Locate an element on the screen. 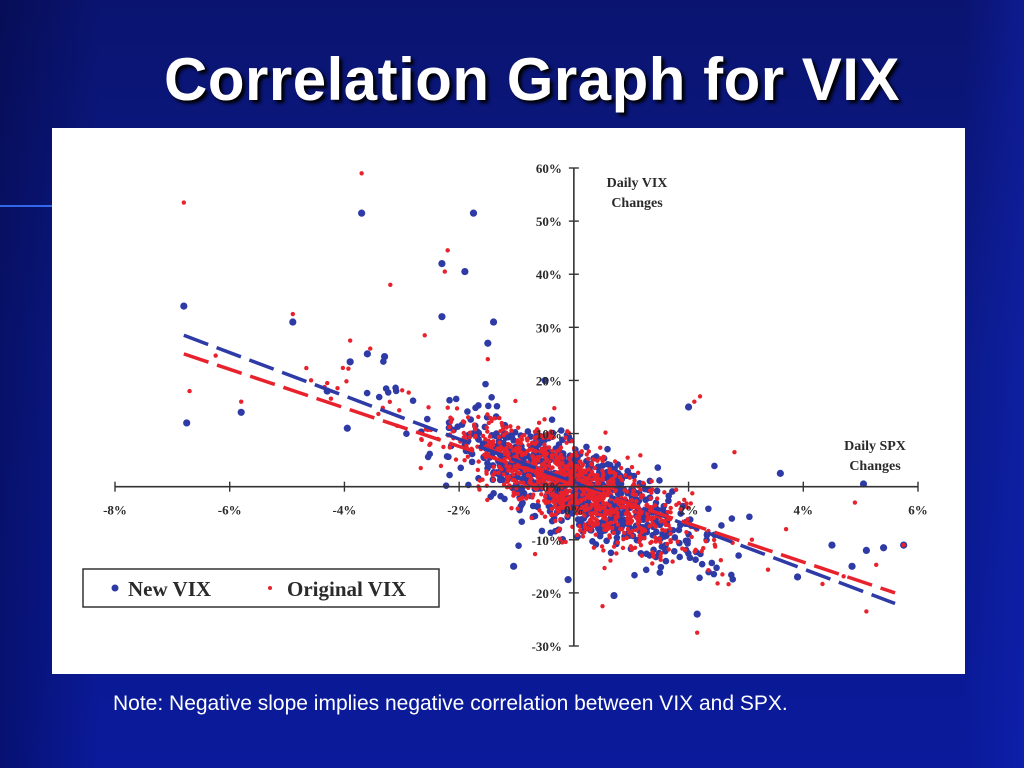 The height and width of the screenshot is (768, 1024). x-tick-label: 4% is located at coordinates (804, 510).